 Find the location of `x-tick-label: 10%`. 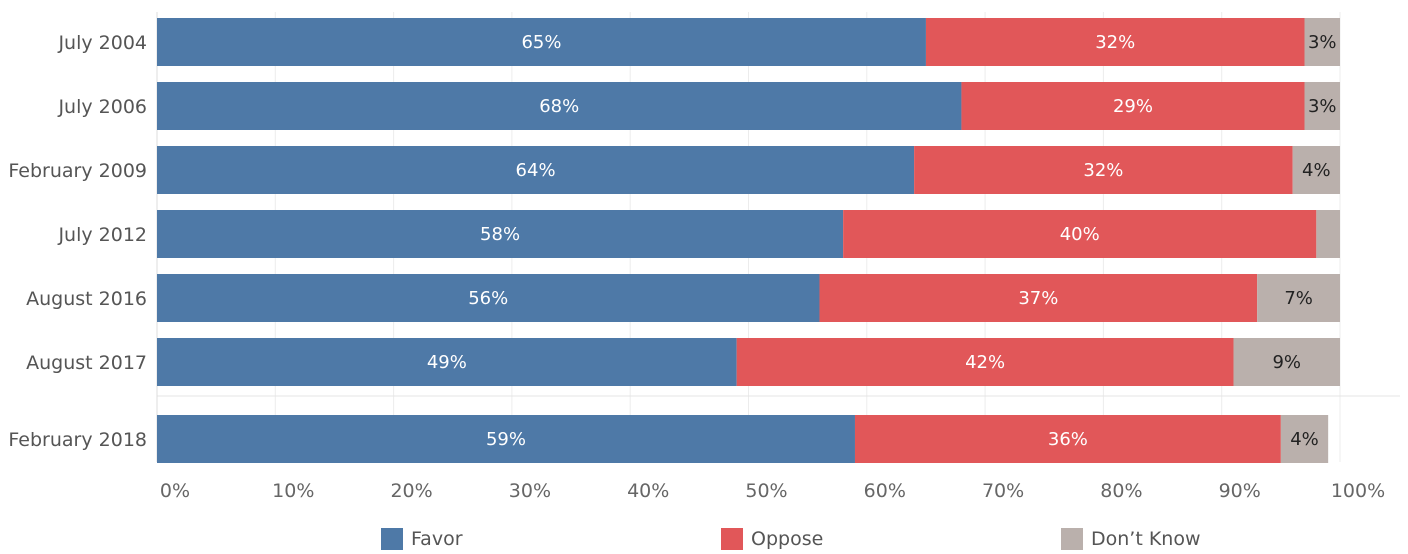

x-tick-label: 10% is located at coordinates (293, 491).